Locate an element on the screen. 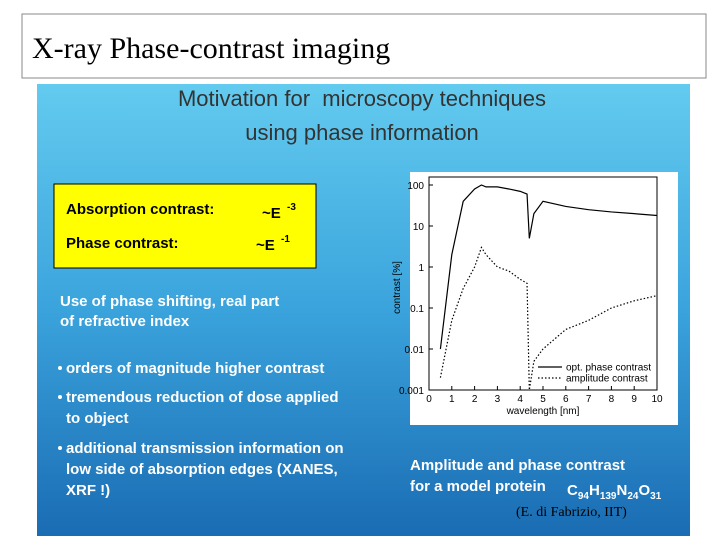 The width and height of the screenshot is (720, 540). box-exp: -3 is located at coordinates (291, 207).